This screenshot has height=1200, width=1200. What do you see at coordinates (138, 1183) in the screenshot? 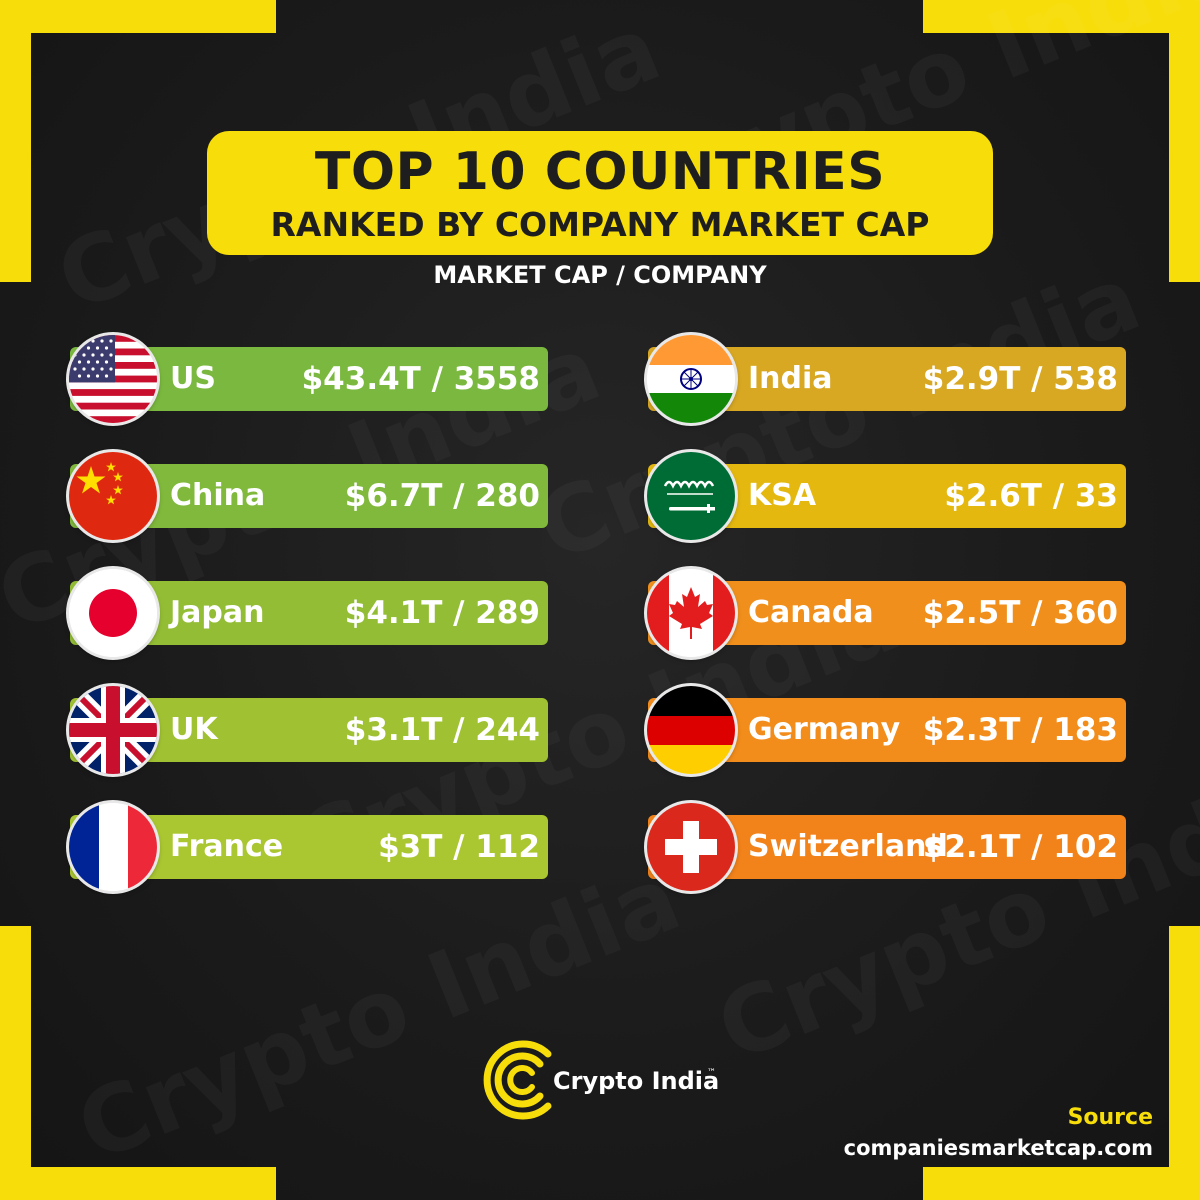
I see `corner-bracket-bottom-left-h` at bounding box center [138, 1183].